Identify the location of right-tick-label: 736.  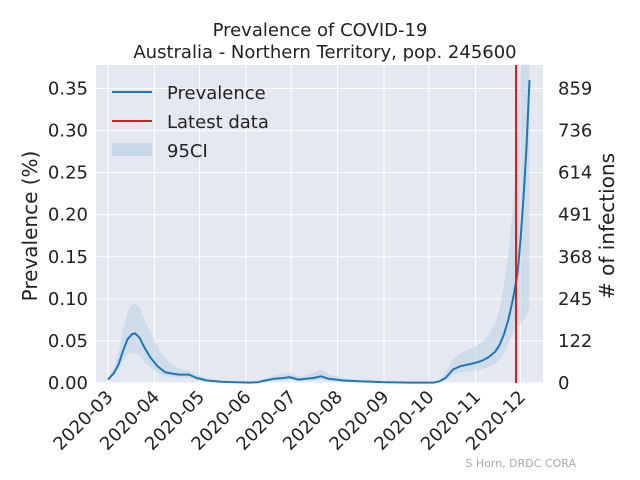
(575, 131).